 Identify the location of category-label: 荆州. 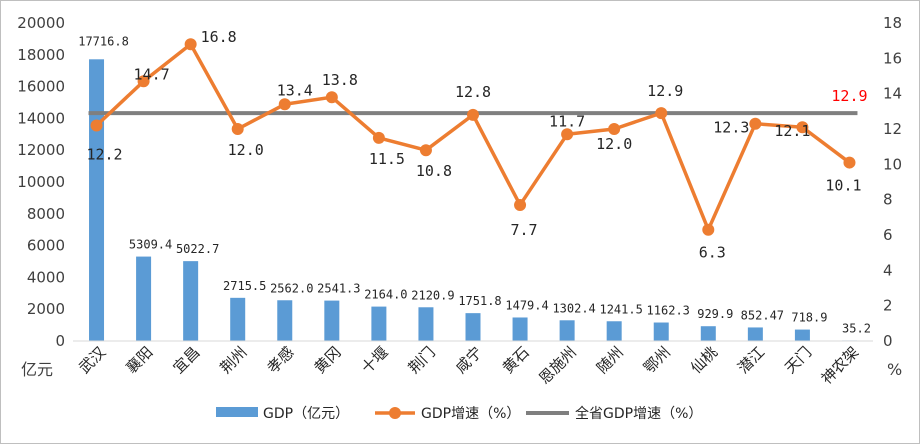
(234, 360).